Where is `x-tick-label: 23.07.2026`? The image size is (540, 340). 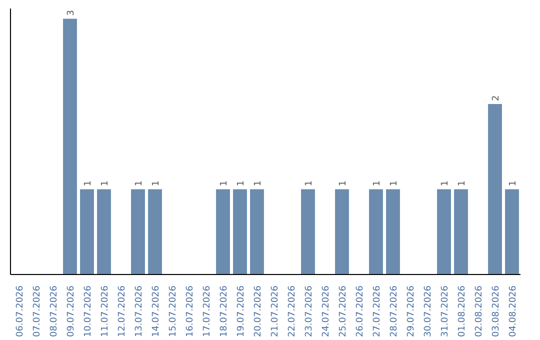
x-tick-label: 23.07.2026 is located at coordinates (309, 311).